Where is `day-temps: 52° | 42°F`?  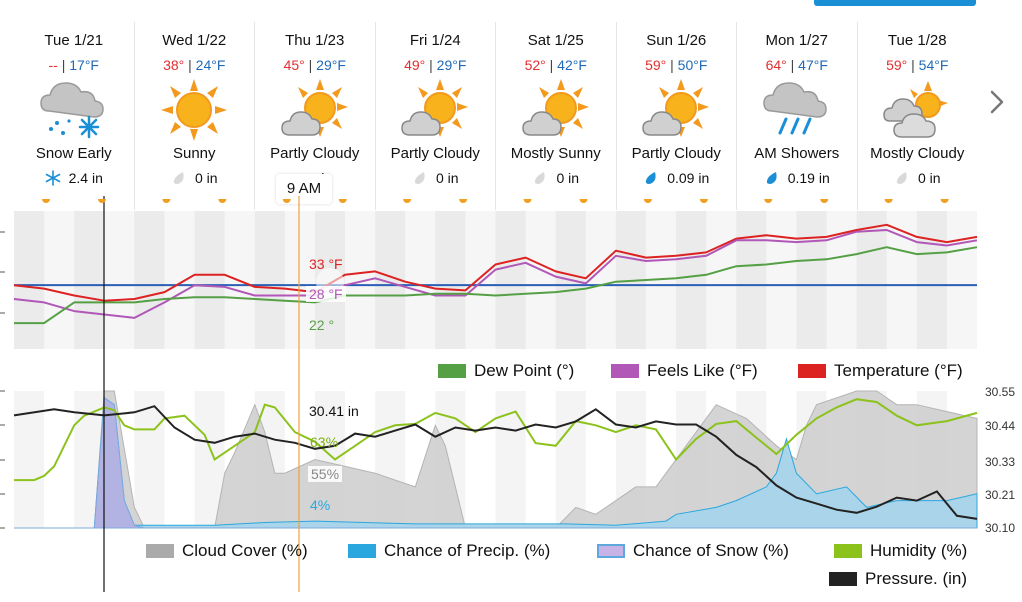
day-temps: 52° | 42°F is located at coordinates (555, 65).